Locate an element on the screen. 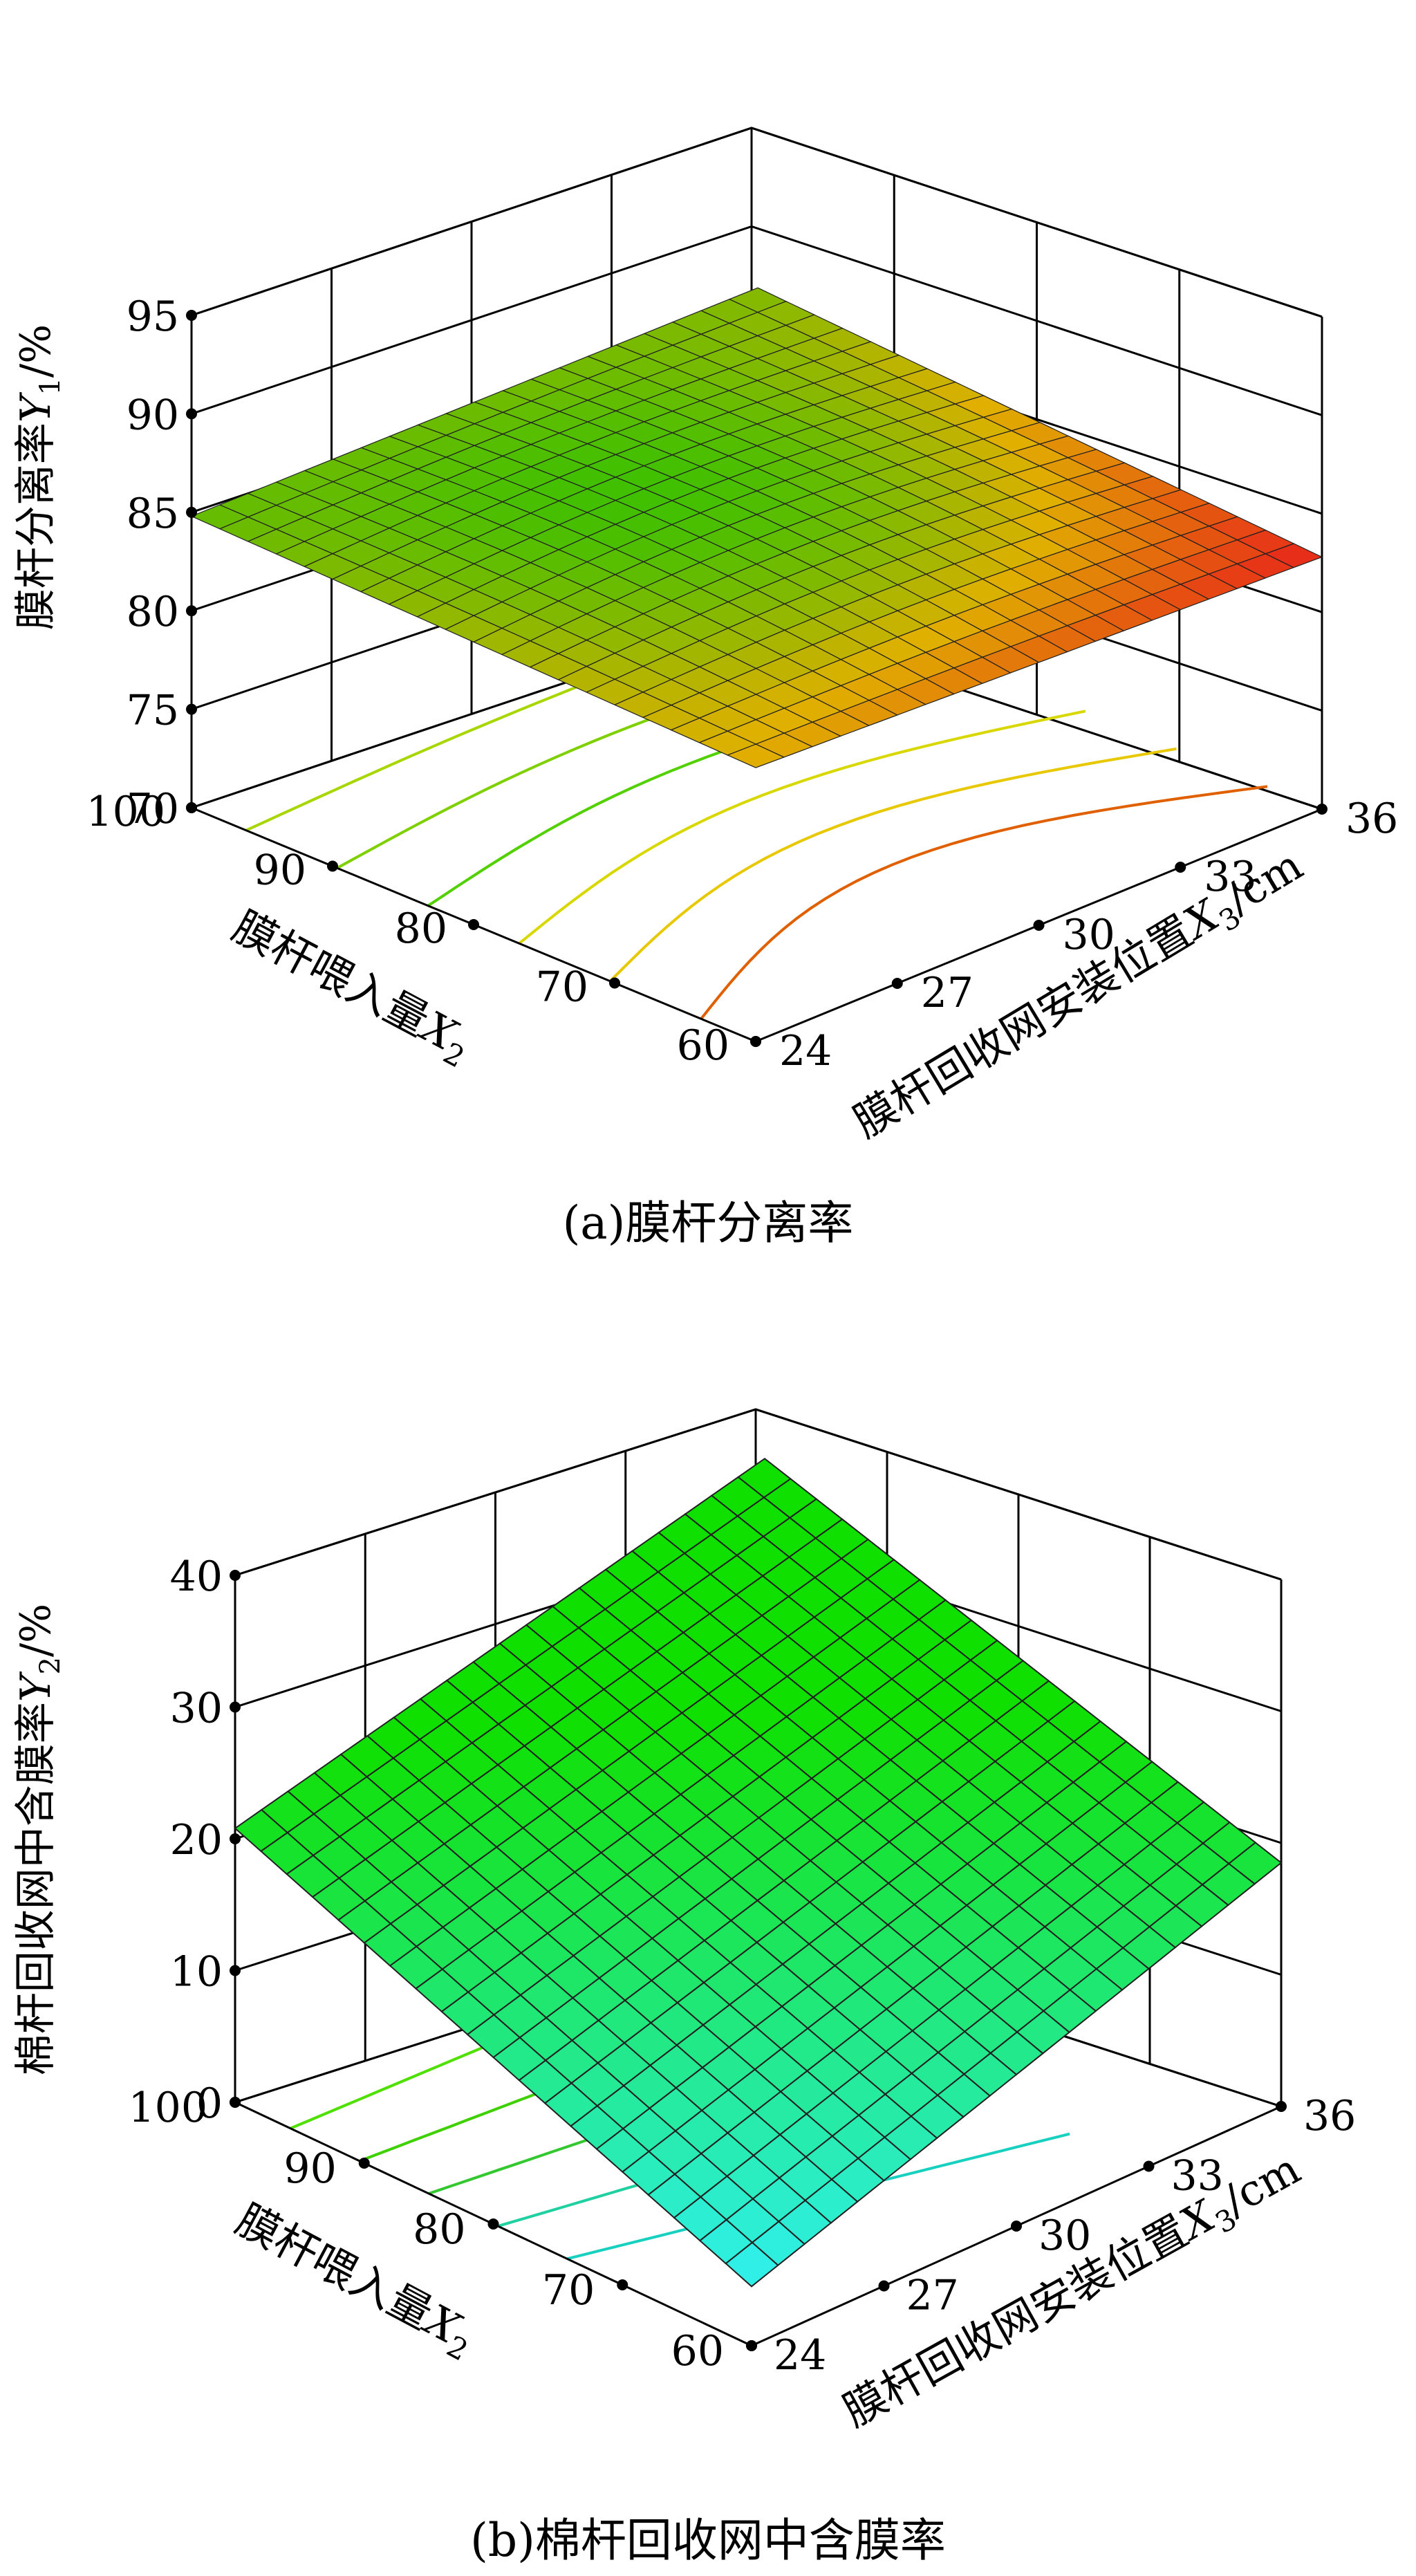 The height and width of the screenshot is (2576, 1416). z-axis-label: 棉杆回收网中含膜率Y2/% is located at coordinates (39, 1840).